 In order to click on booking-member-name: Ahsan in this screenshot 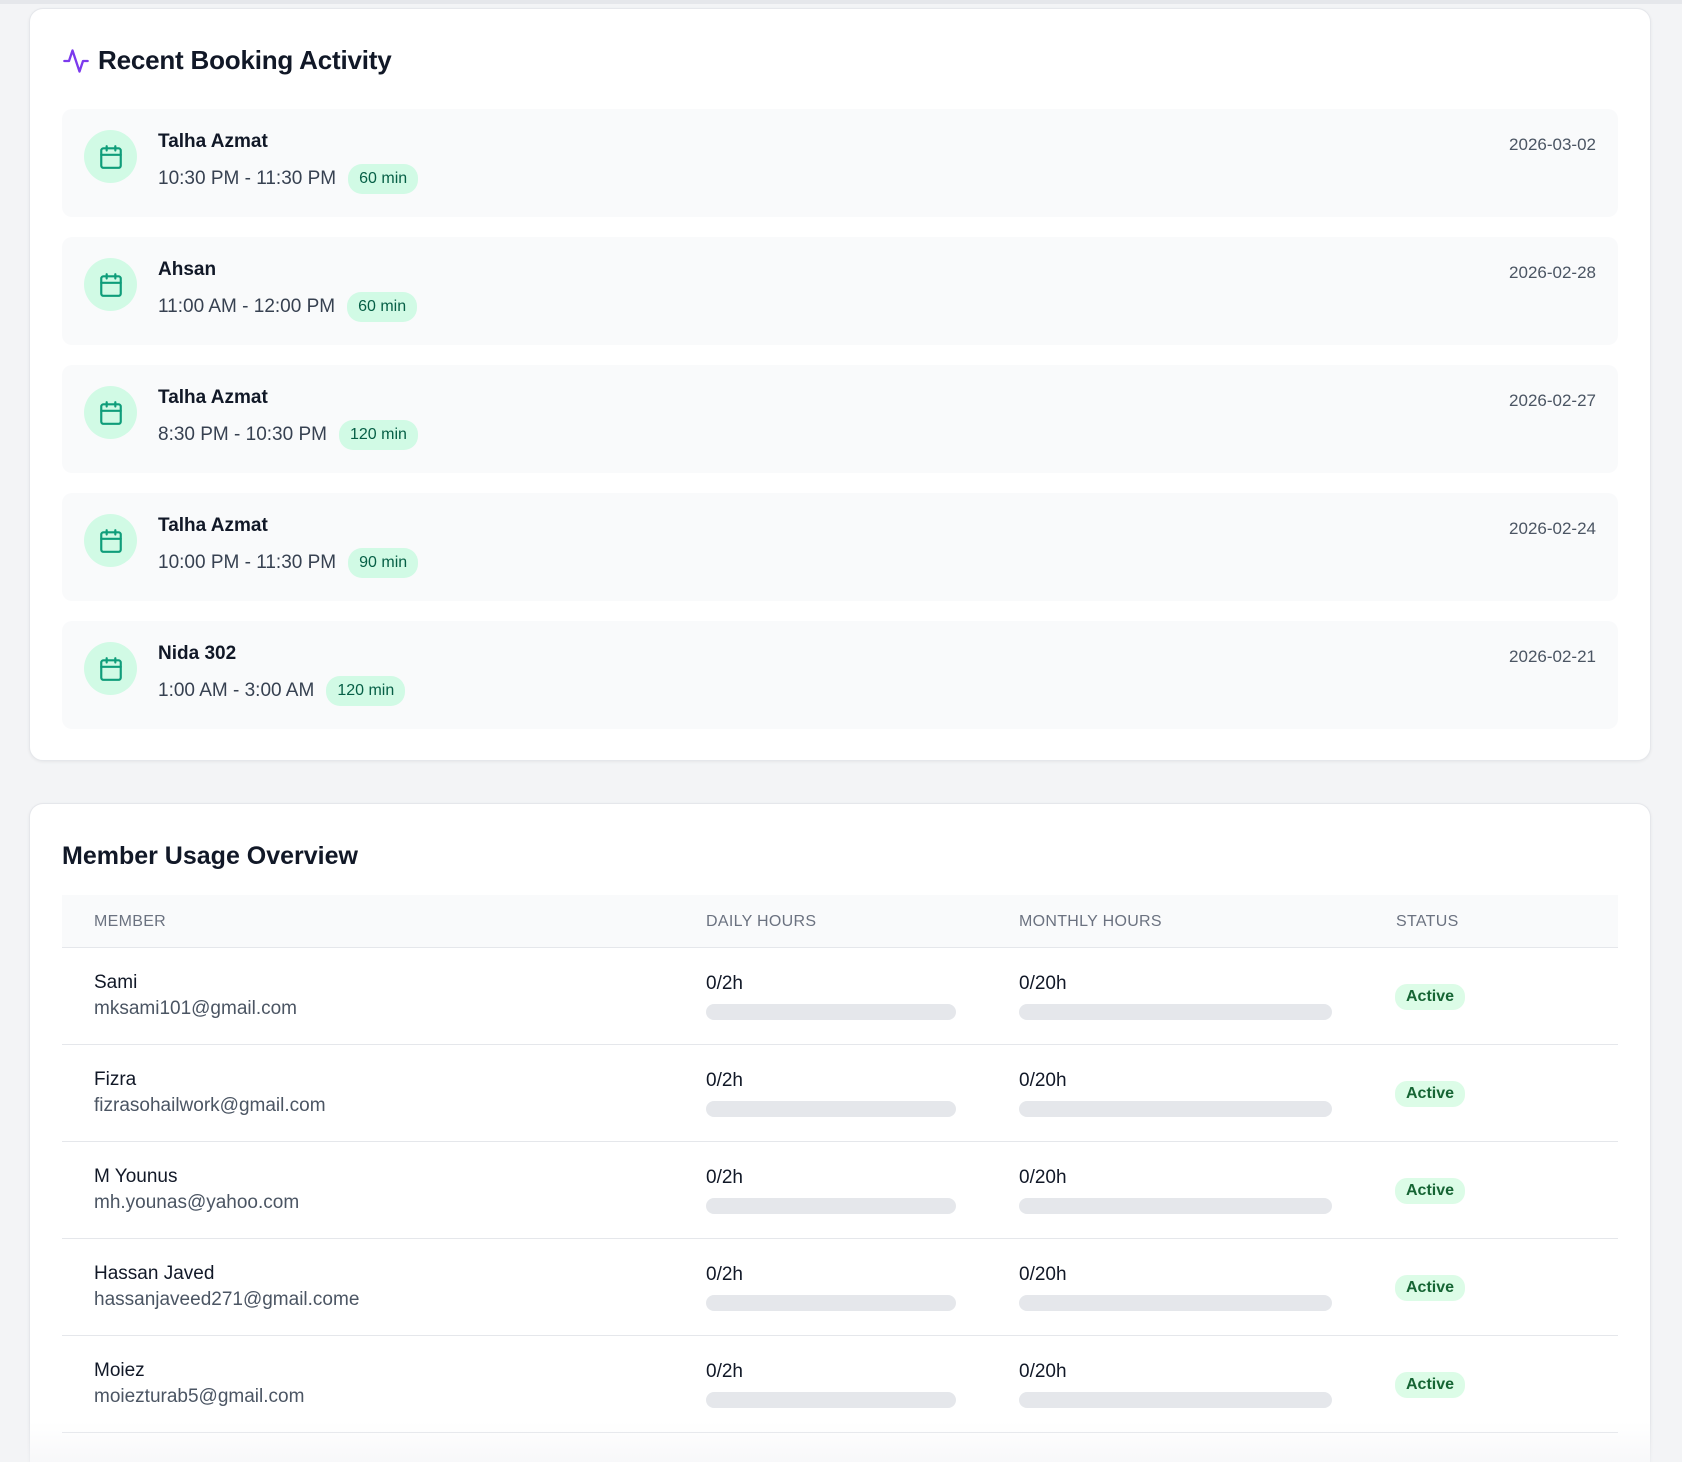, I will do `click(187, 269)`.